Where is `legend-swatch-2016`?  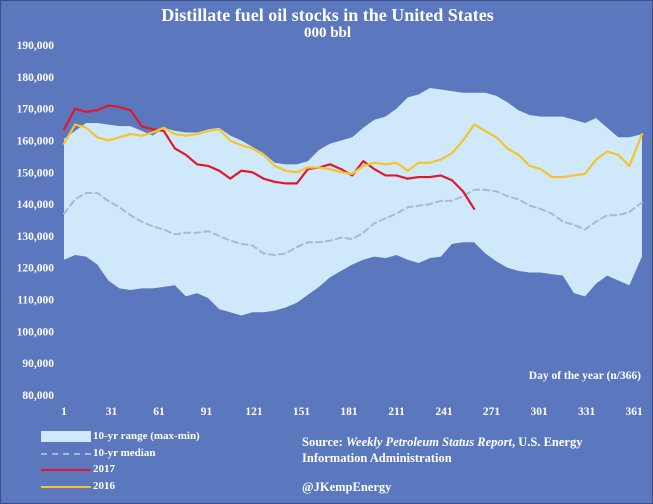 legend-swatch-2016 is located at coordinates (66, 487).